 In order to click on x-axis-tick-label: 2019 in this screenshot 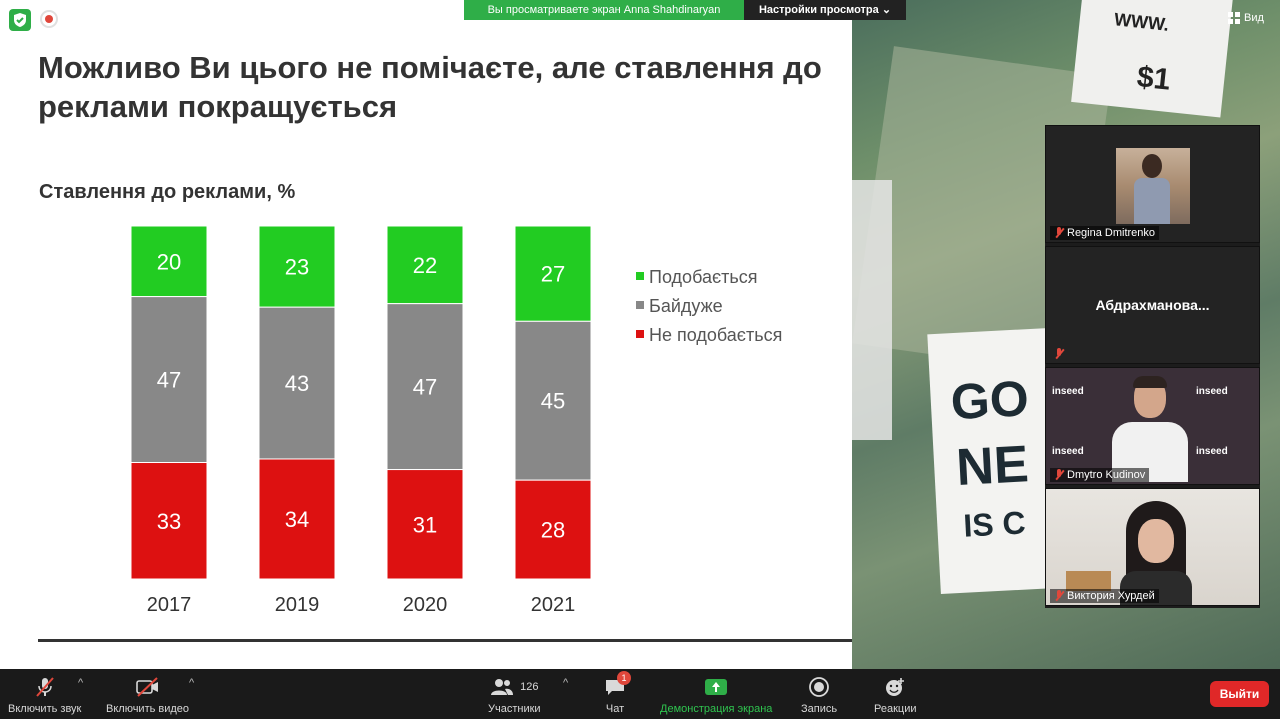, I will do `click(297, 605)`.